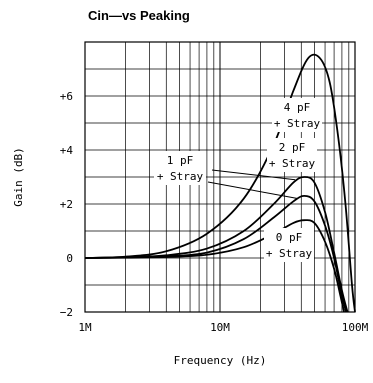 The height and width of the screenshot is (383, 373). Describe the element at coordinates (297, 123) in the screenshot. I see `annotation-4pf-line2: + Stray` at that location.